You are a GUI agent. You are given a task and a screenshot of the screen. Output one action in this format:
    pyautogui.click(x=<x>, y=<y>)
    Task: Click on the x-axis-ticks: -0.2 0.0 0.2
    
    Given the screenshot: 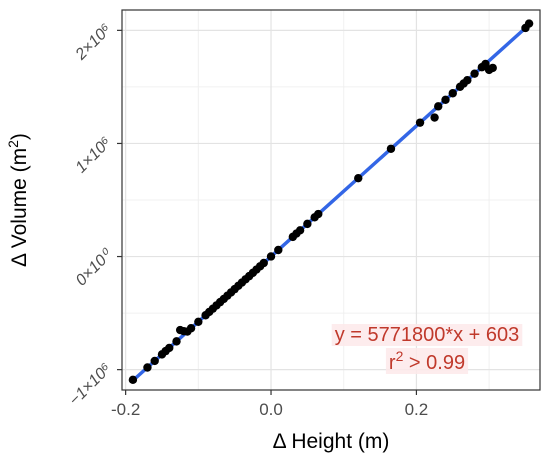 What is the action you would take?
    pyautogui.click(x=269, y=404)
    